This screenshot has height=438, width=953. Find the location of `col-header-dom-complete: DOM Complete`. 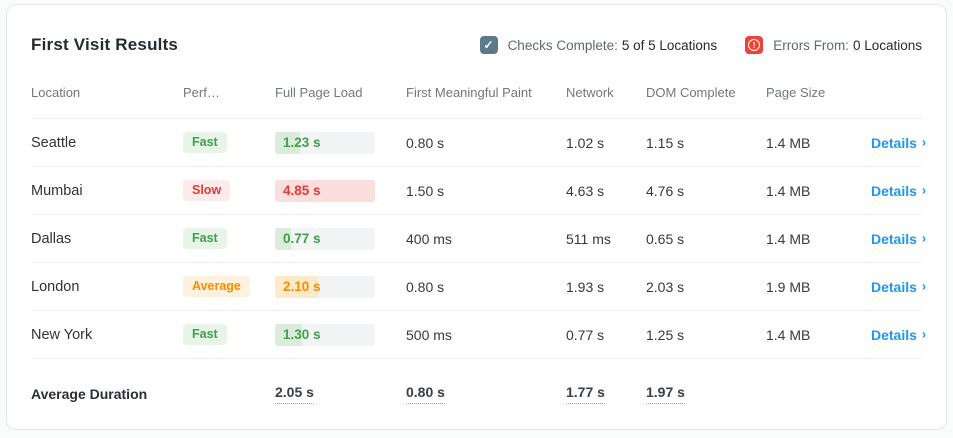

col-header-dom-complete: DOM Complete is located at coordinates (691, 92).